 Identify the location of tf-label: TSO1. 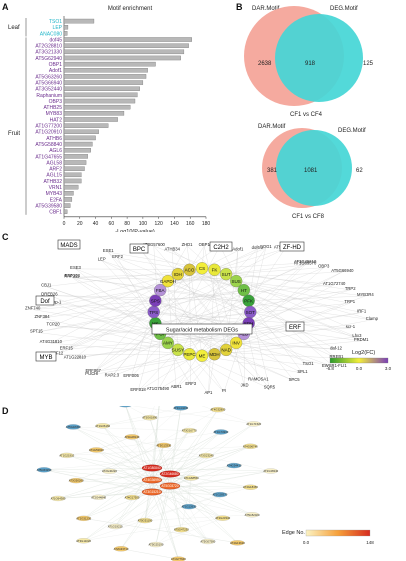
(309, 363).